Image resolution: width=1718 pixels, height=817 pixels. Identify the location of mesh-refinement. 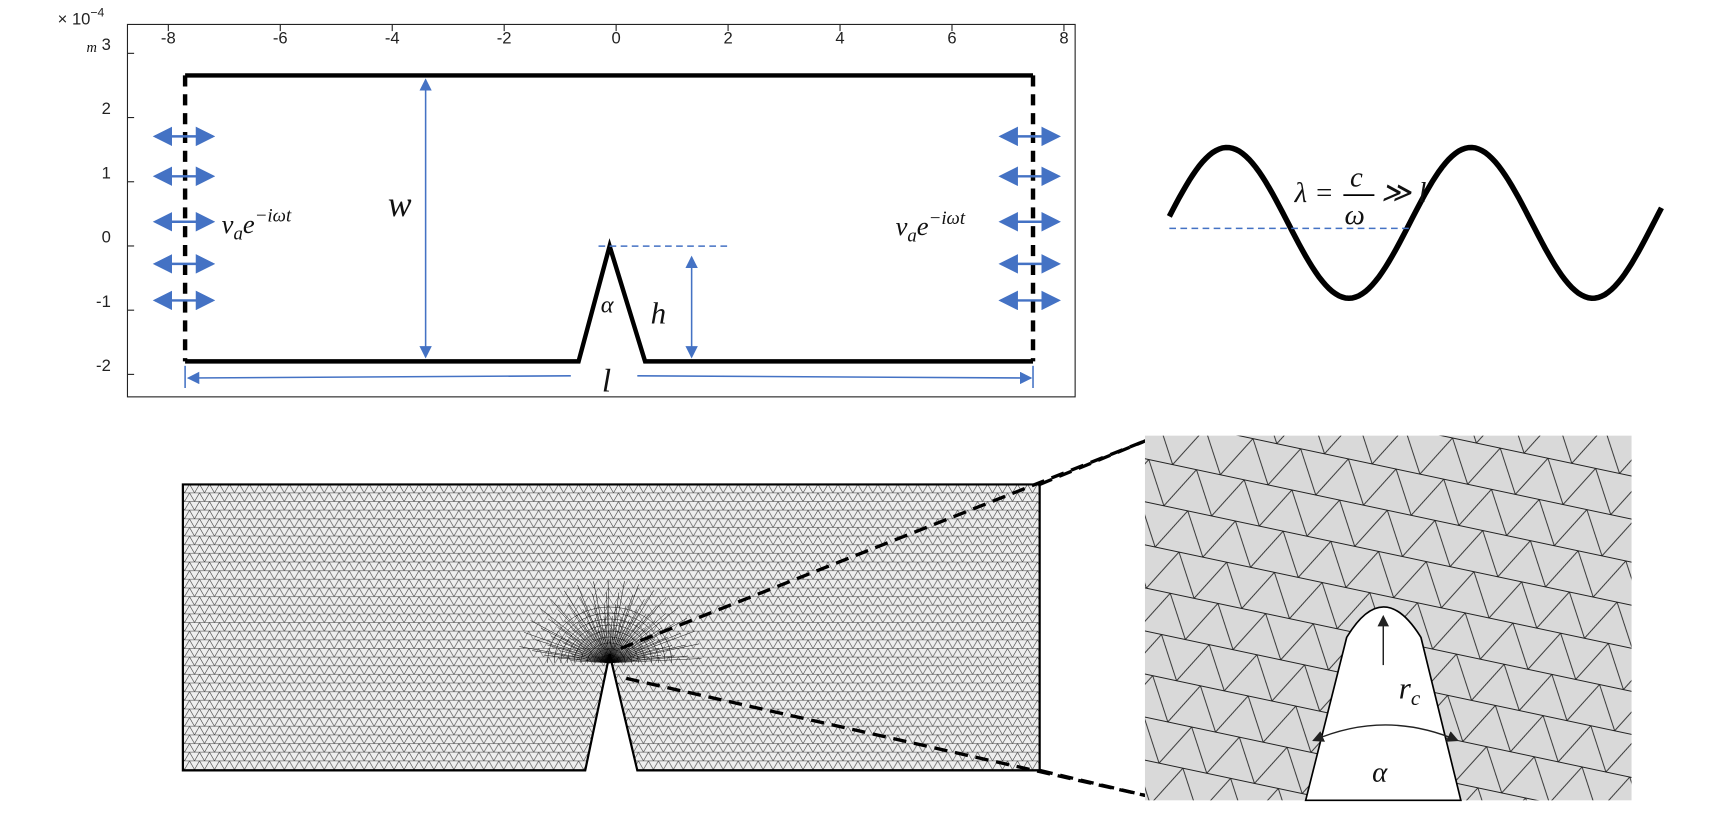
(610, 622).